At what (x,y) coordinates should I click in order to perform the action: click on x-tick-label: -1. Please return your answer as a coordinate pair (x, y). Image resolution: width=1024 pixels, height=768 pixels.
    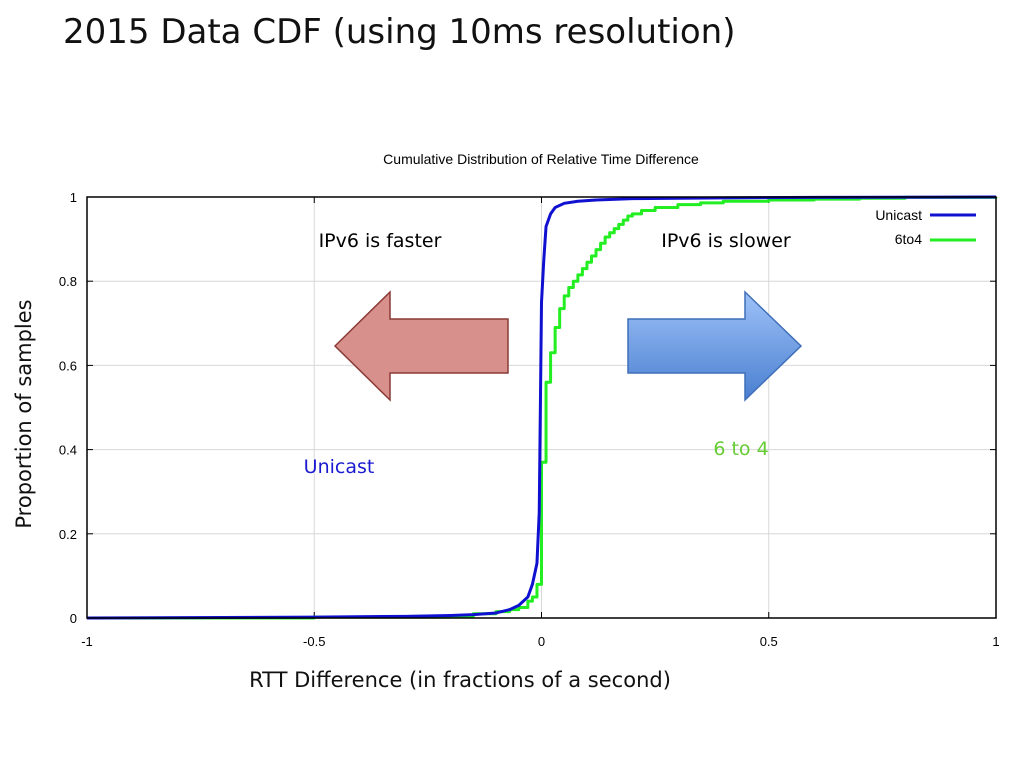
    Looking at the image, I should click on (87, 641).